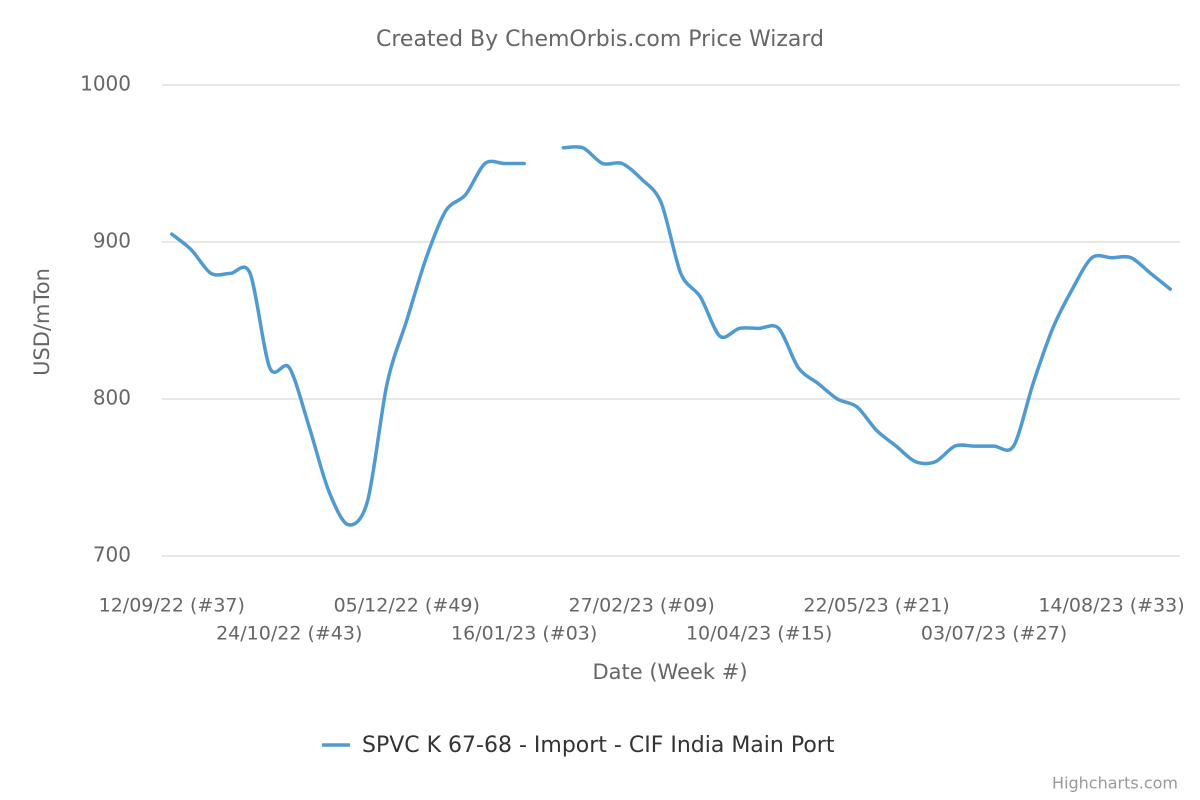 The width and height of the screenshot is (1200, 800). What do you see at coordinates (994, 634) in the screenshot?
I see `x-tick-label: 03/07/23 (#27)` at bounding box center [994, 634].